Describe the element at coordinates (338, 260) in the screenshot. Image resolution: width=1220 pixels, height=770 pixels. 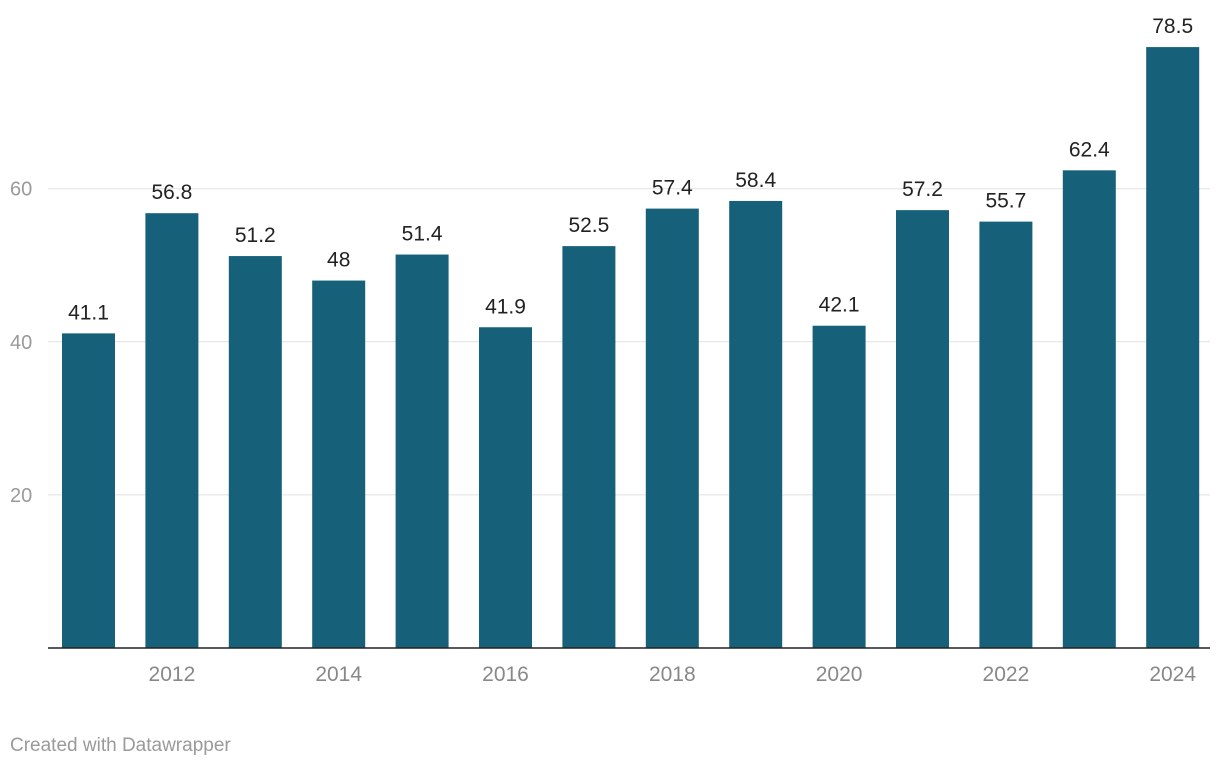
I see `data-label-2014: 48` at that location.